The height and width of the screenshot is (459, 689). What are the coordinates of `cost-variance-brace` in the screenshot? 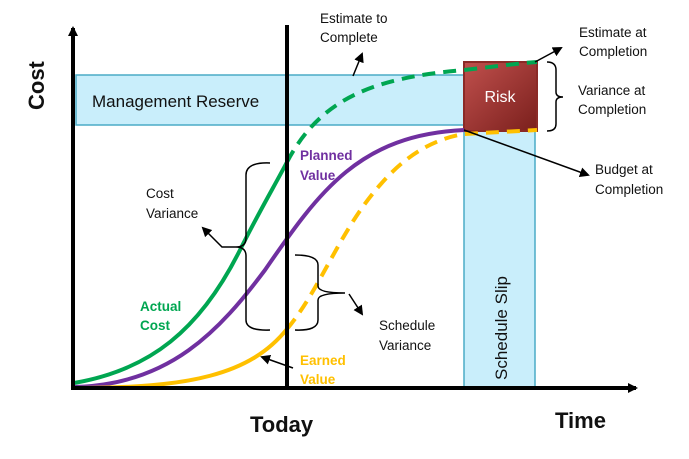 It's located at (253, 246).